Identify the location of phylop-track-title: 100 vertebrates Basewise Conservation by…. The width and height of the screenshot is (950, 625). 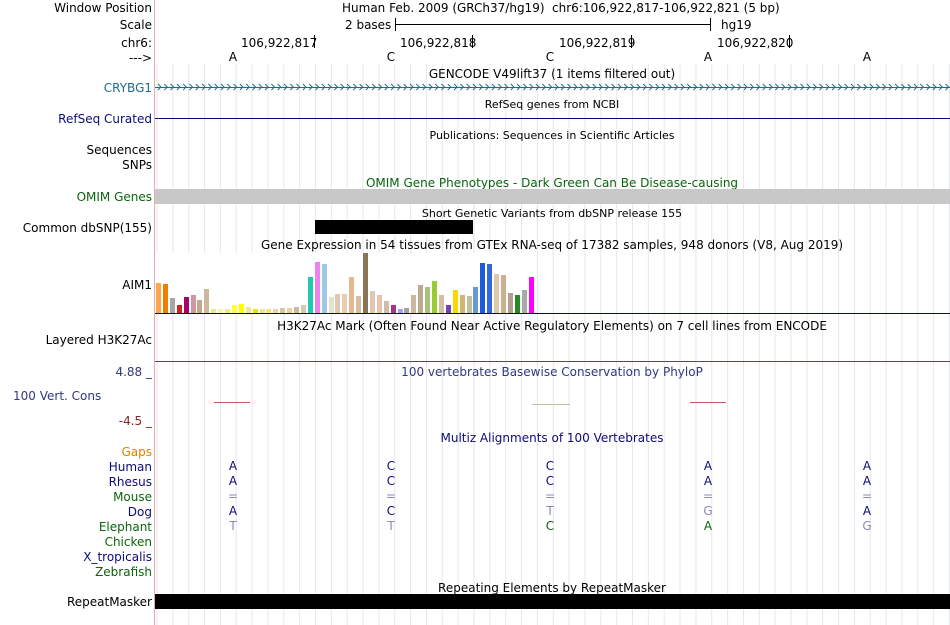
(552, 372).